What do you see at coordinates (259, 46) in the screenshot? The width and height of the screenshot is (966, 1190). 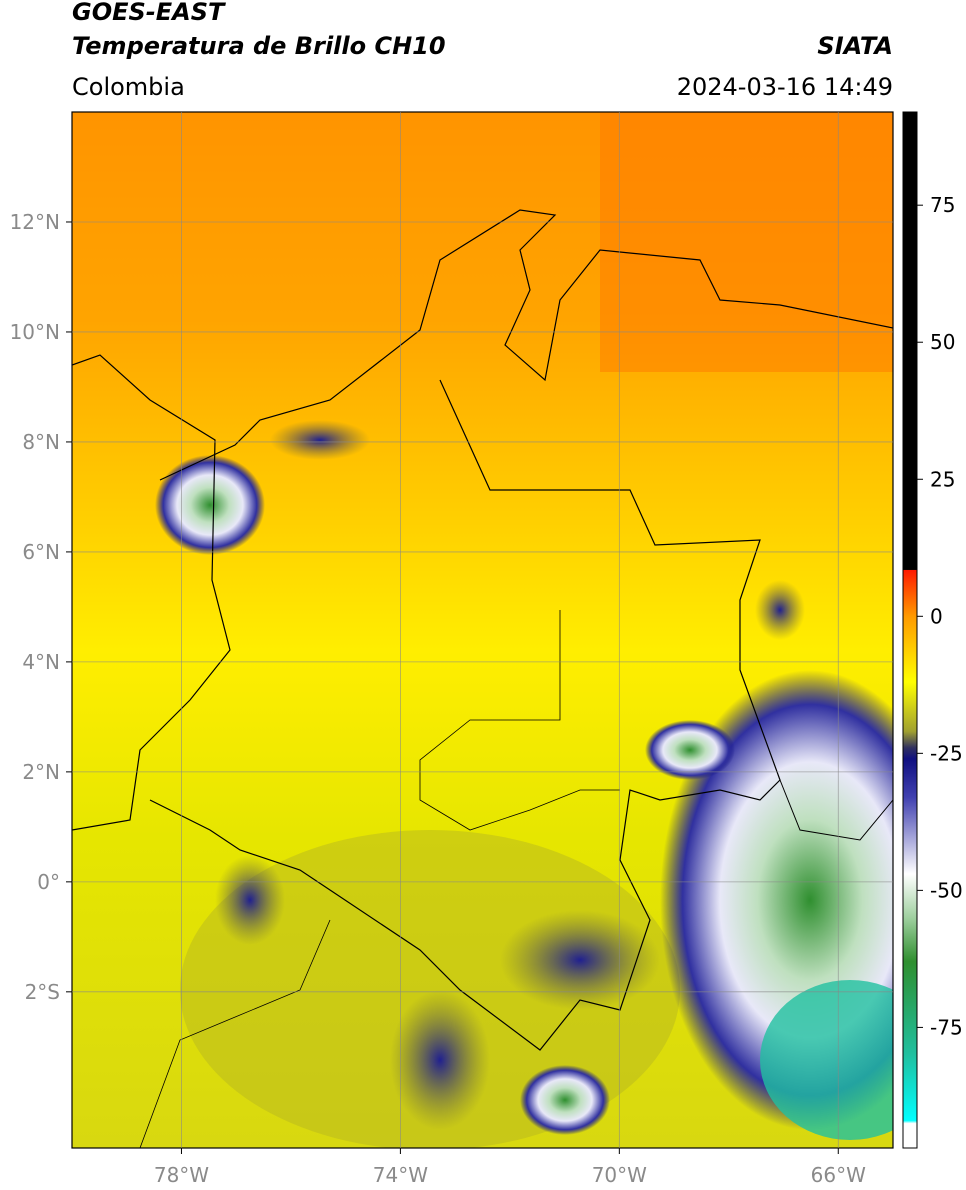 I see `product: Temperatura de Brillo CH10` at bounding box center [259, 46].